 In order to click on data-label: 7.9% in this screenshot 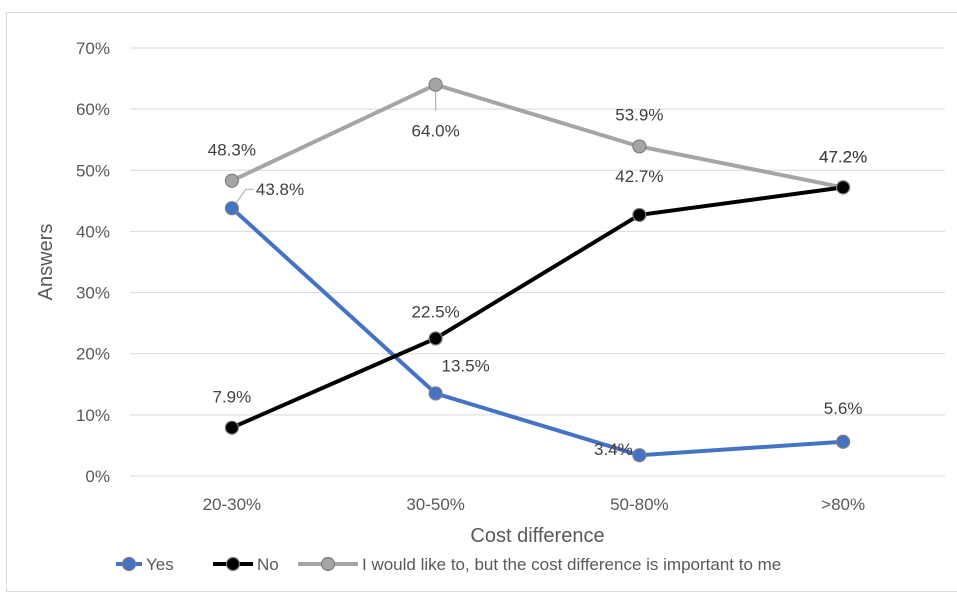, I will do `click(232, 397)`.